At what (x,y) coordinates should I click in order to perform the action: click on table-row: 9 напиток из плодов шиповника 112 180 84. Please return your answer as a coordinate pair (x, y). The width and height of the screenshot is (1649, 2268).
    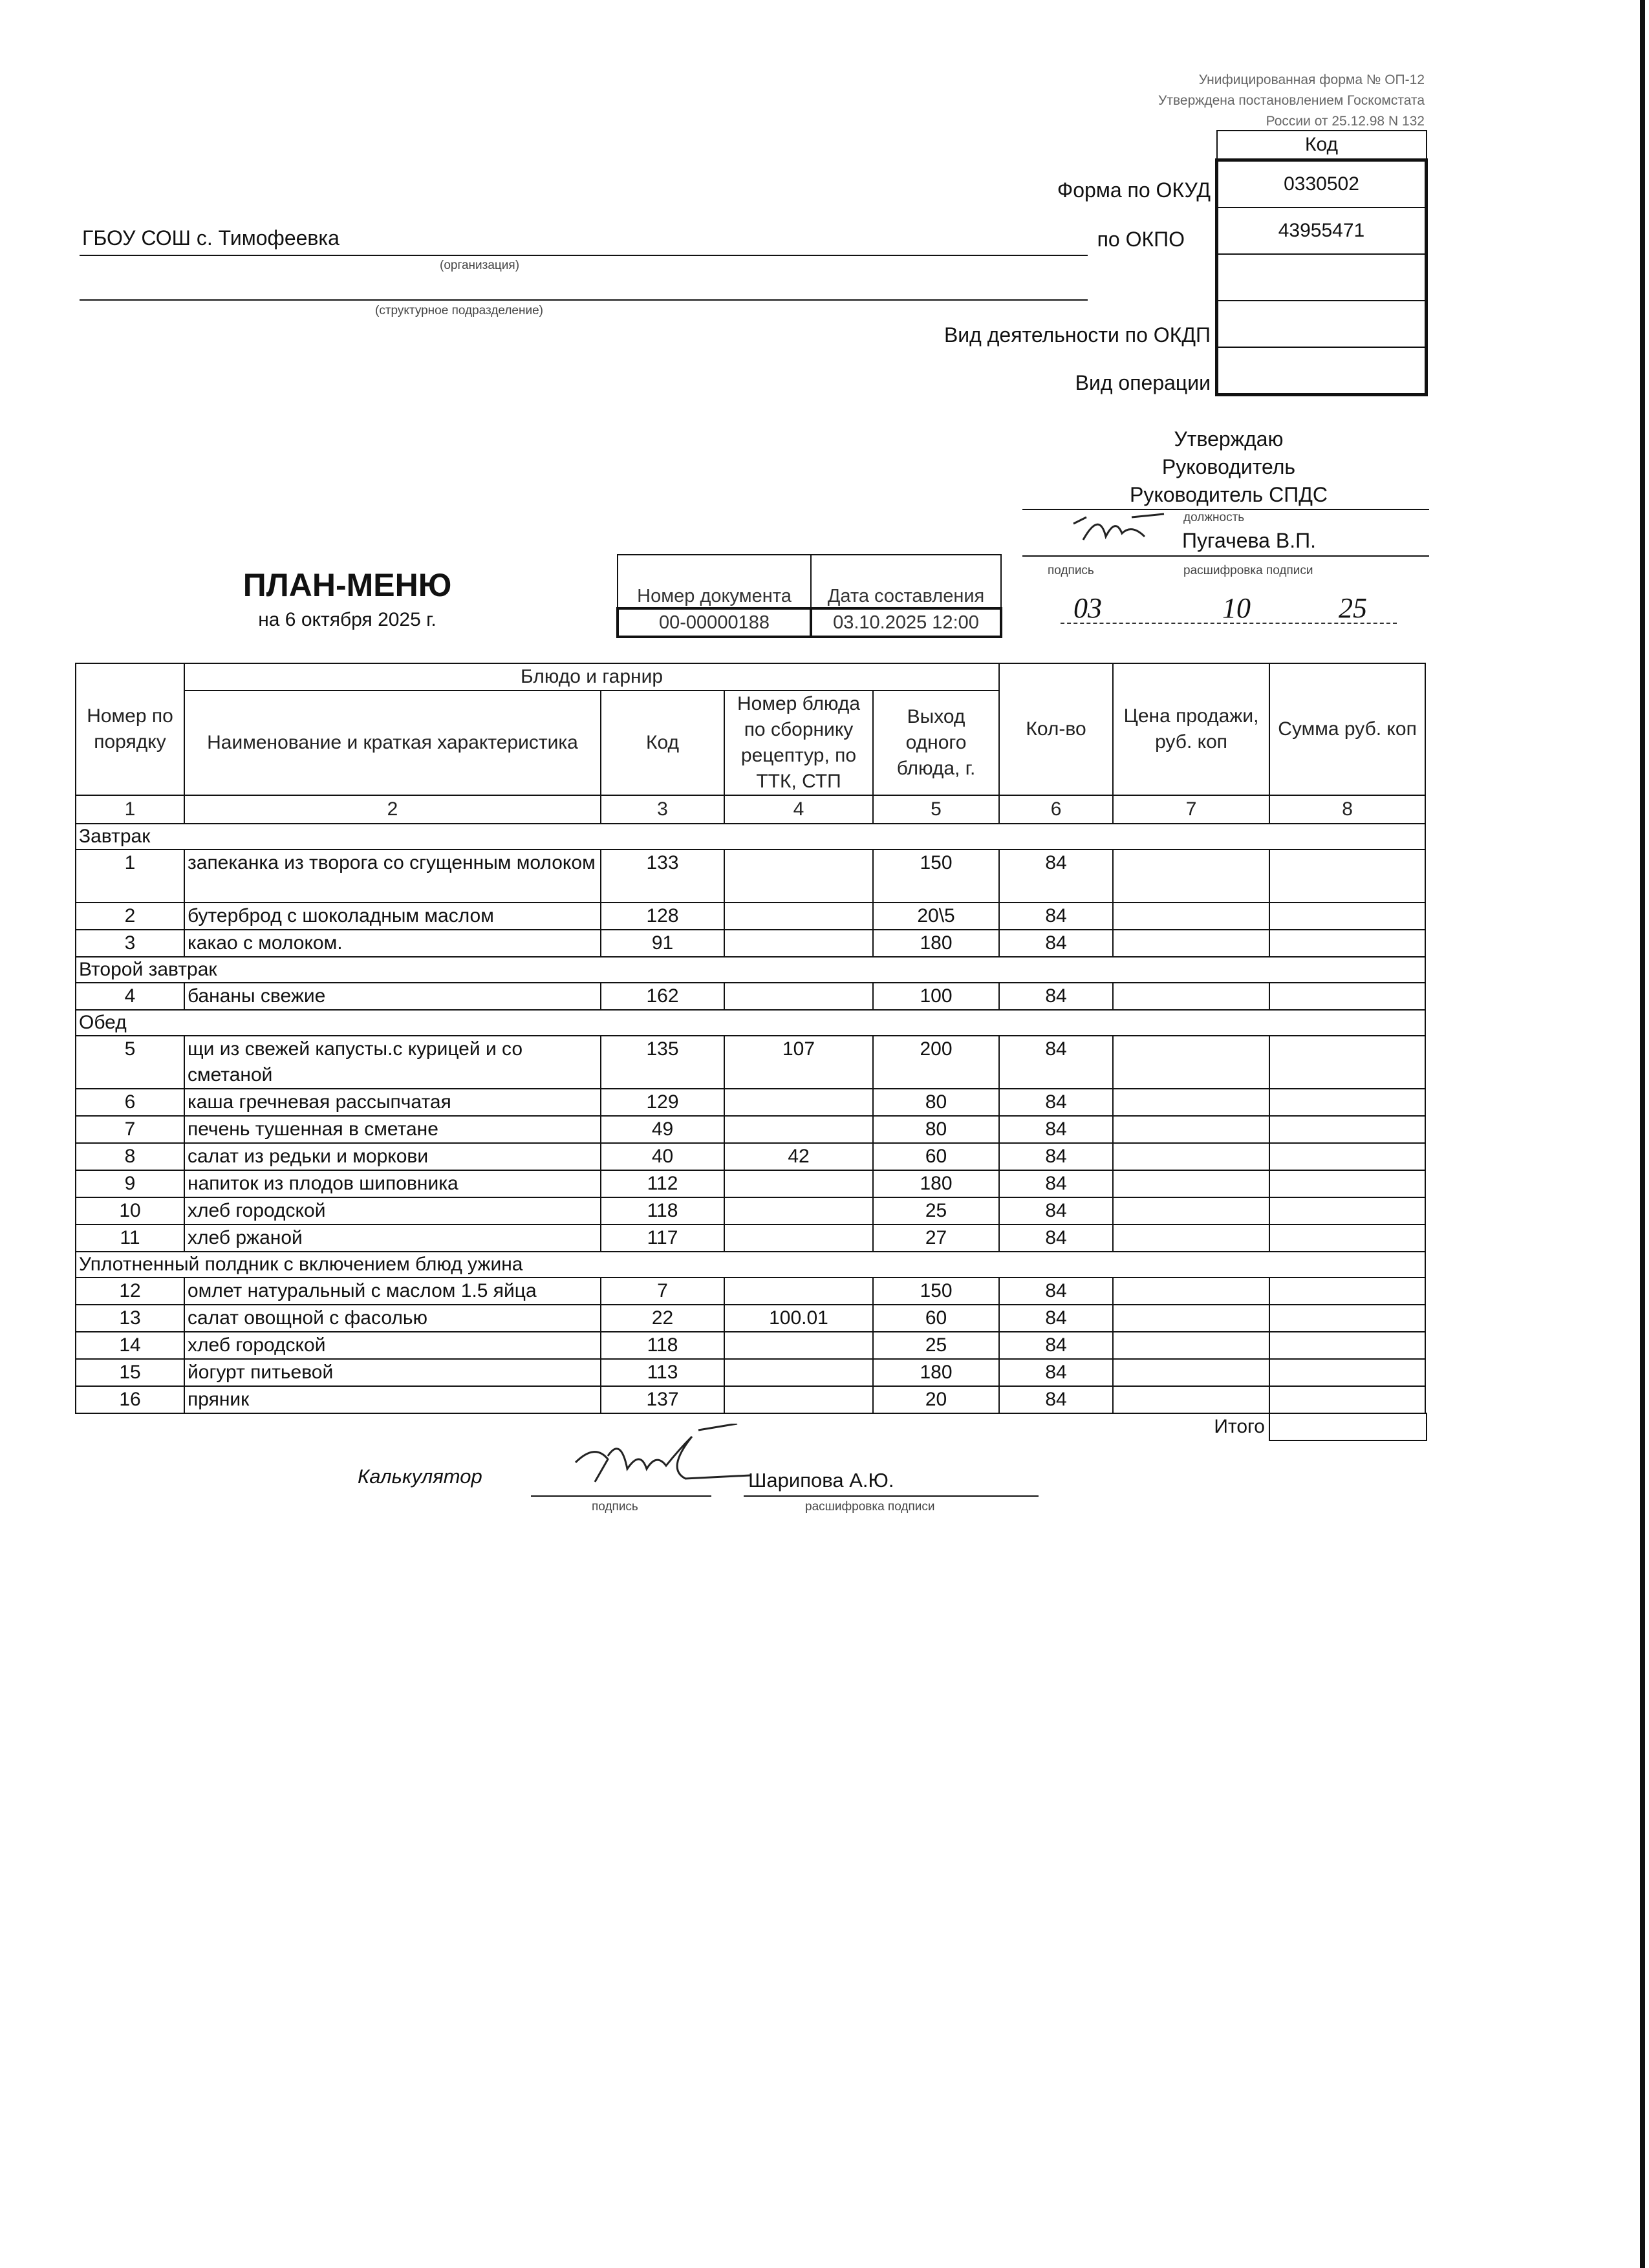
    Looking at the image, I should click on (751, 1184).